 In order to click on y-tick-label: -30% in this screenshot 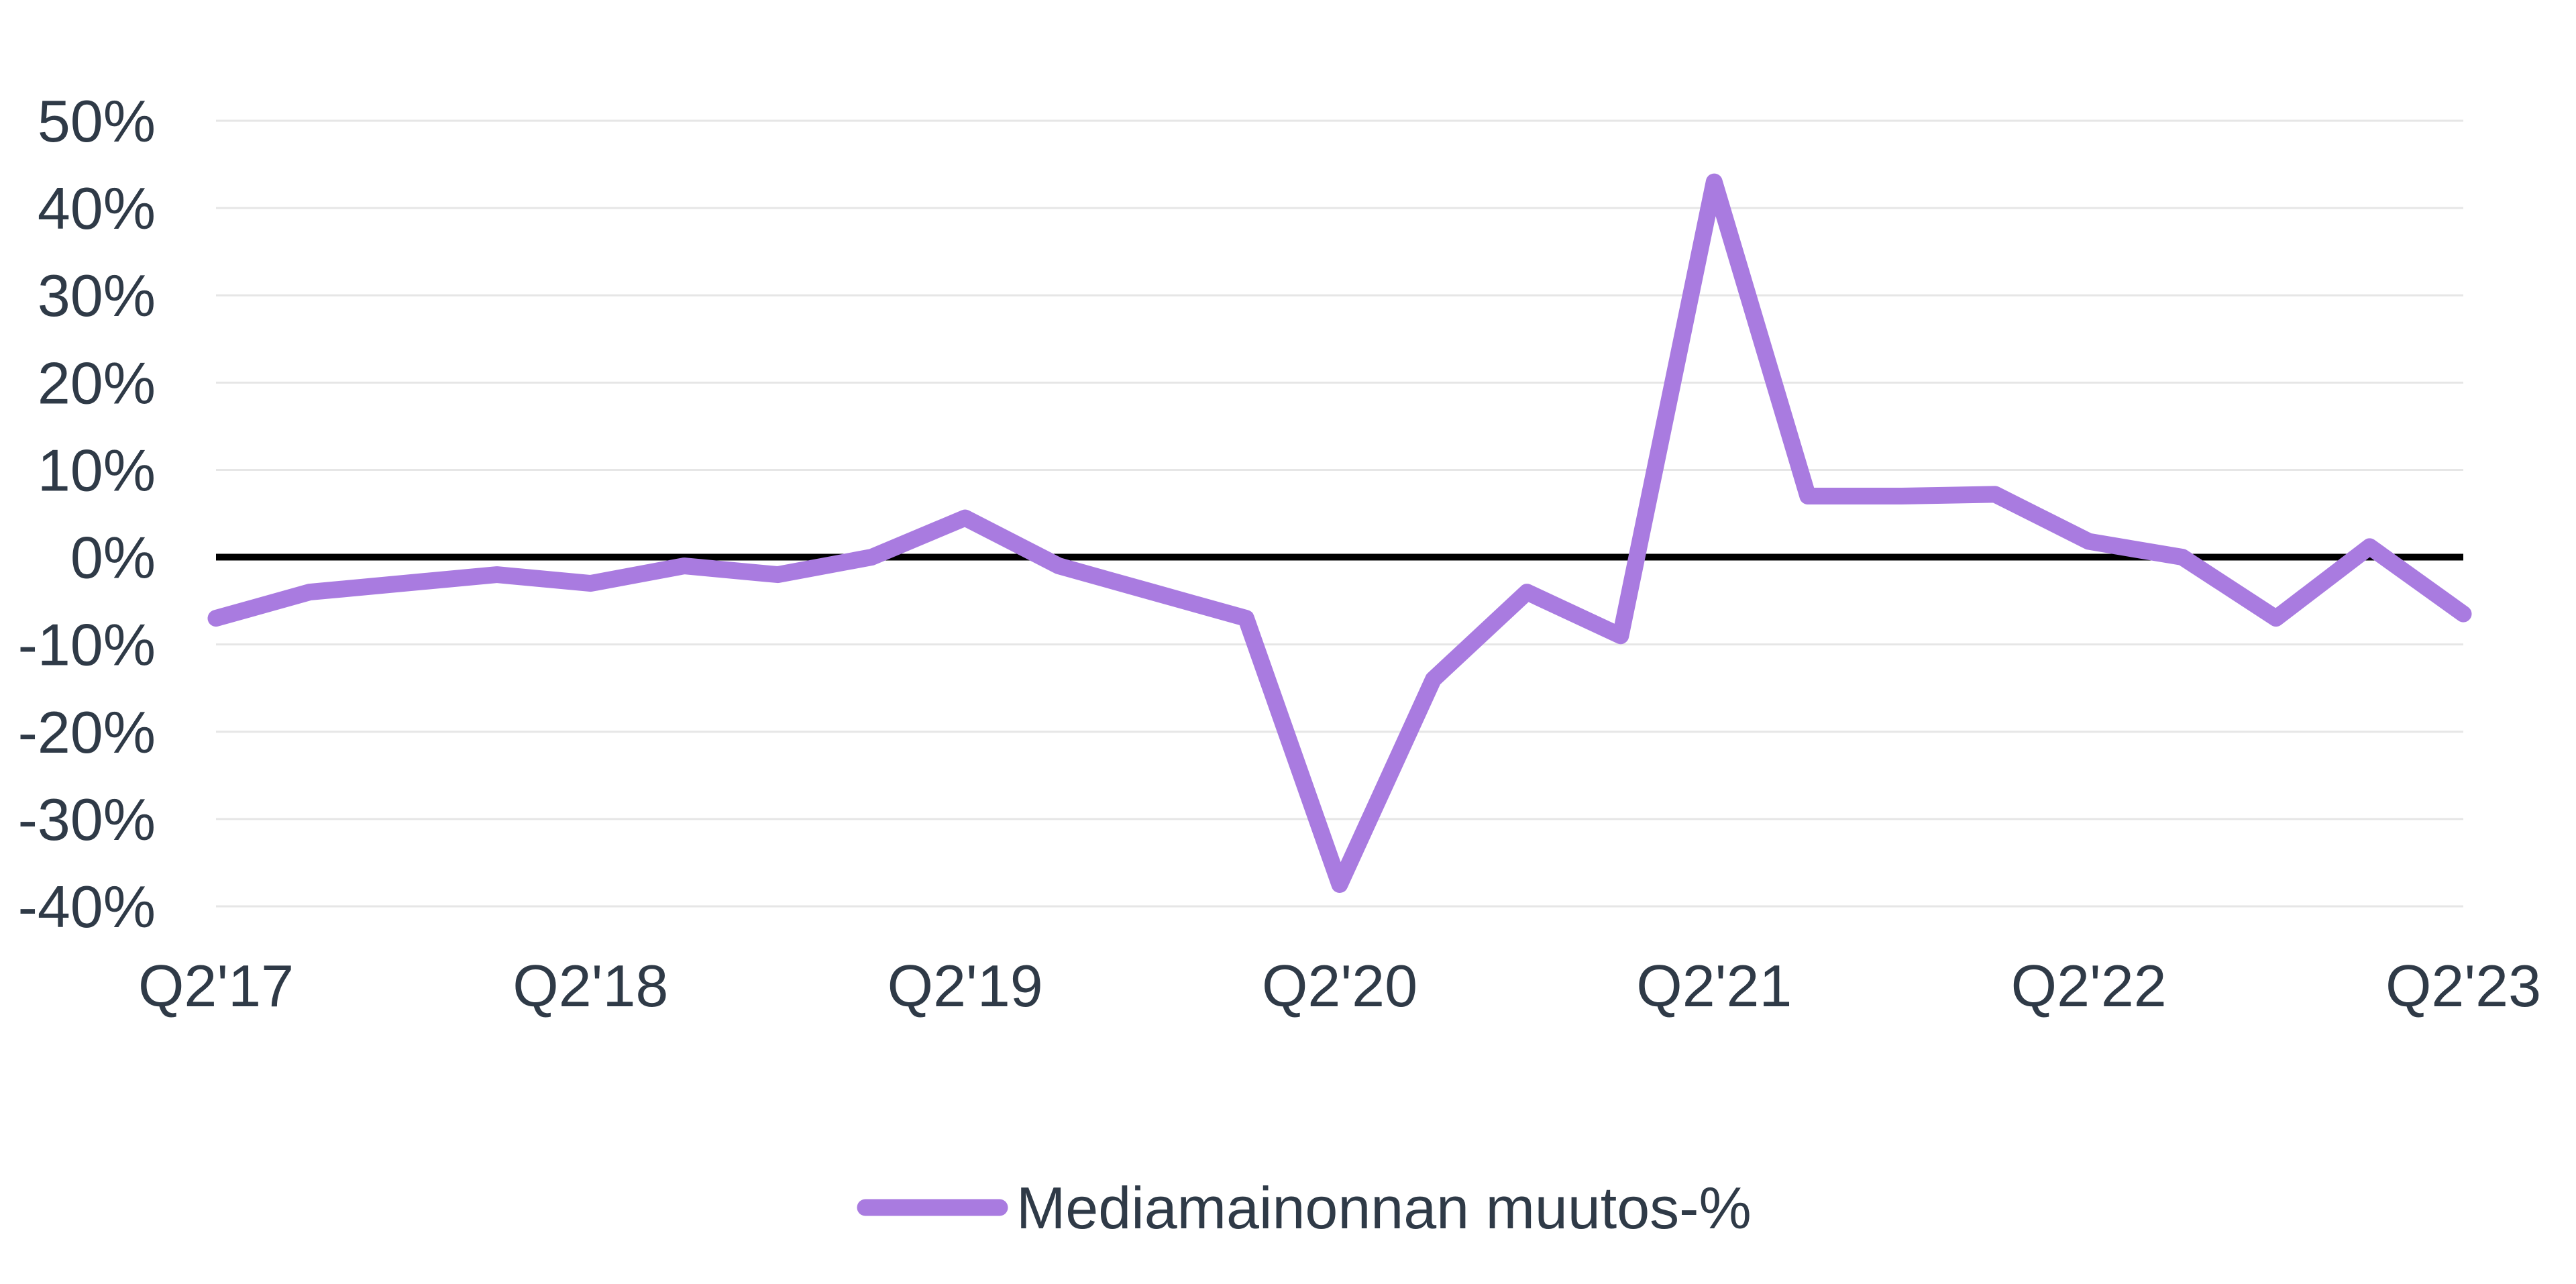, I will do `click(87, 819)`.